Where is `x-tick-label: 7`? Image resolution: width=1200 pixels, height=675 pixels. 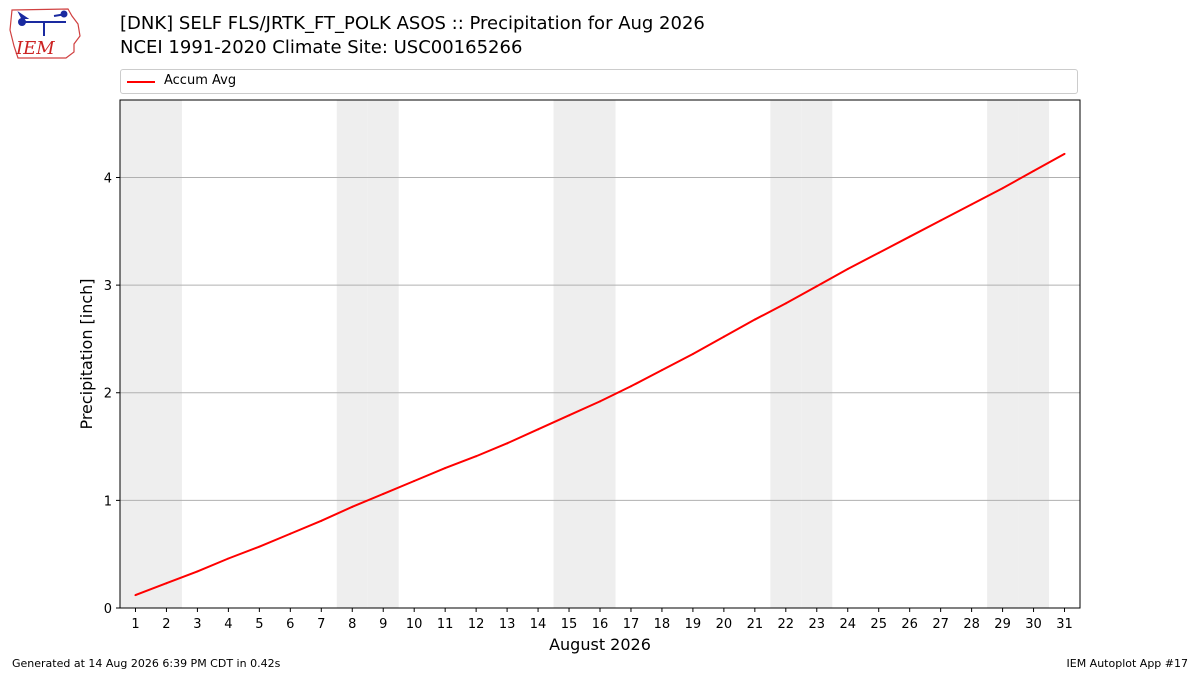
x-tick-label: 7 is located at coordinates (321, 624).